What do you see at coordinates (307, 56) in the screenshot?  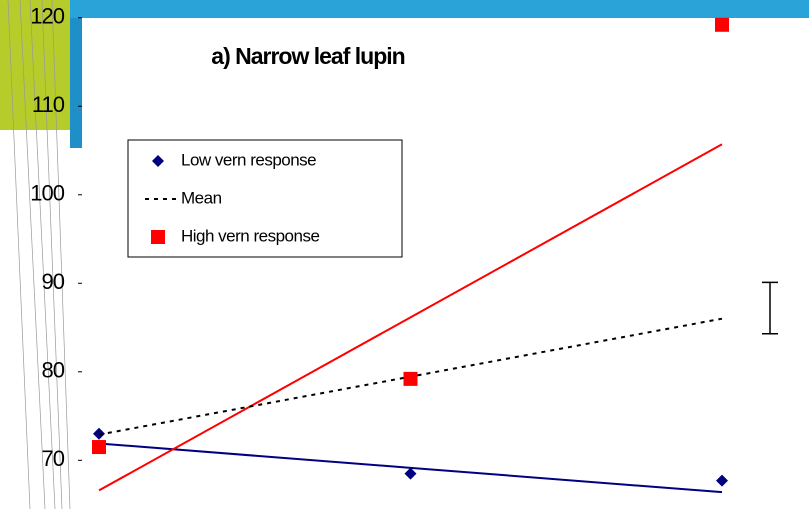 I see `chart-title: a) Narrow leaf lupin` at bounding box center [307, 56].